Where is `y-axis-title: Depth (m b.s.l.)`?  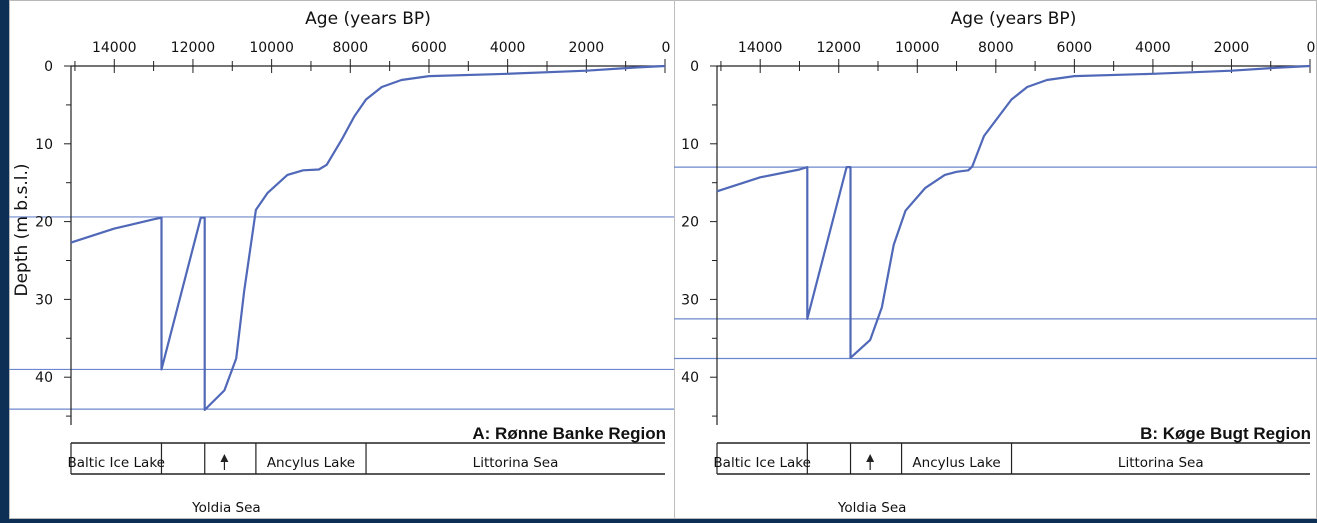
y-axis-title: Depth (m b.s.l.) is located at coordinates (22, 230).